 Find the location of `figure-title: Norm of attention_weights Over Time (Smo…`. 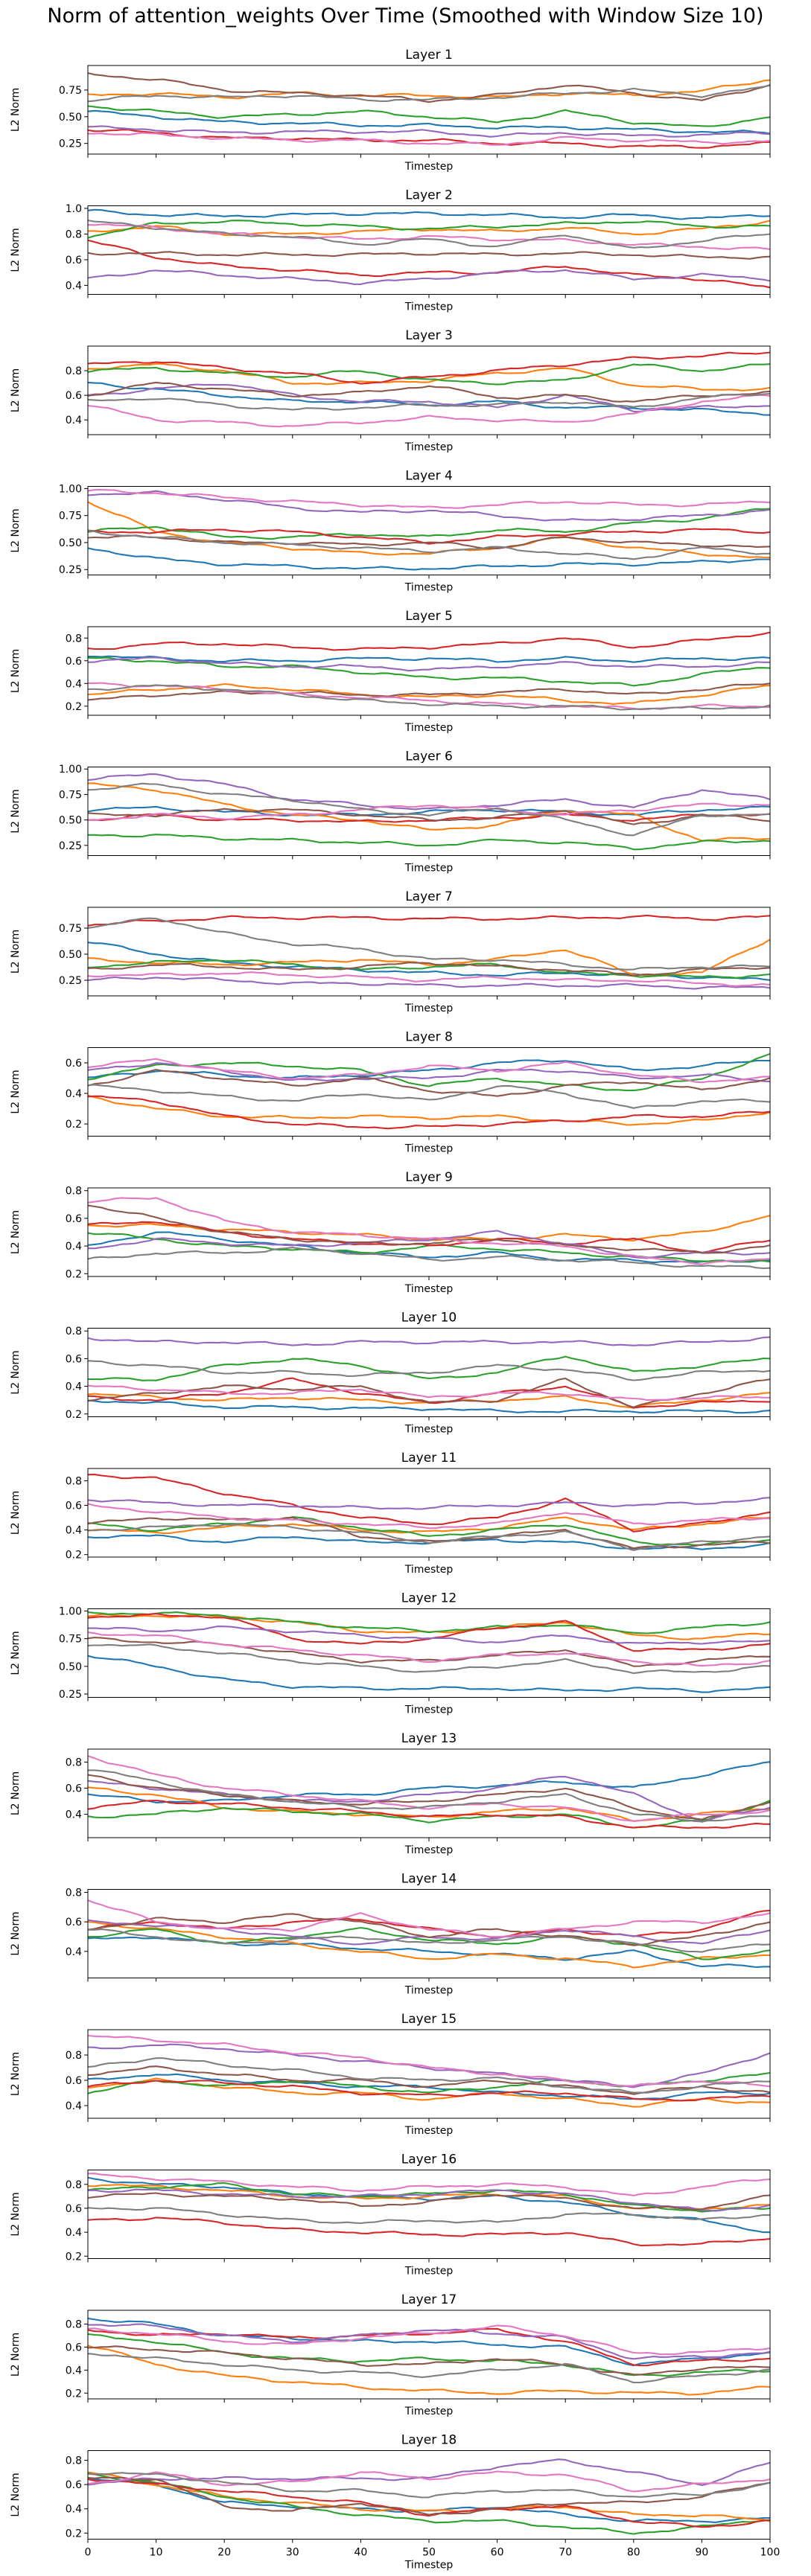

figure-title: Norm of attention_weights Over Time (Smo… is located at coordinates (405, 16).